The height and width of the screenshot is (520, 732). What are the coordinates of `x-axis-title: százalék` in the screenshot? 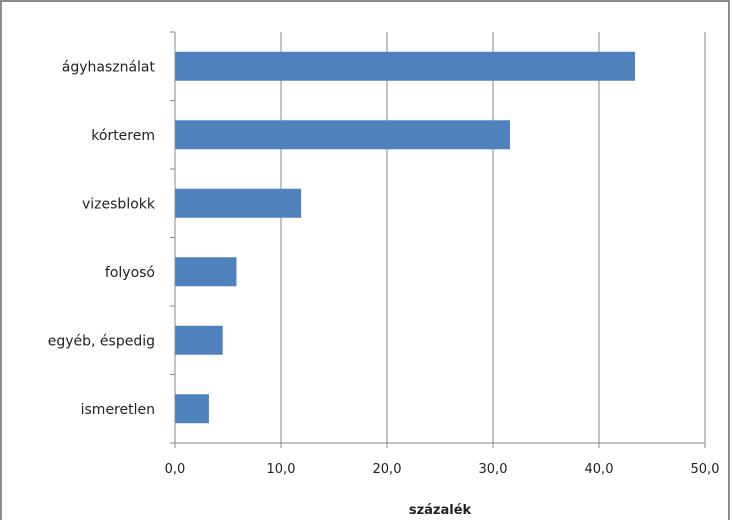 It's located at (440, 510).